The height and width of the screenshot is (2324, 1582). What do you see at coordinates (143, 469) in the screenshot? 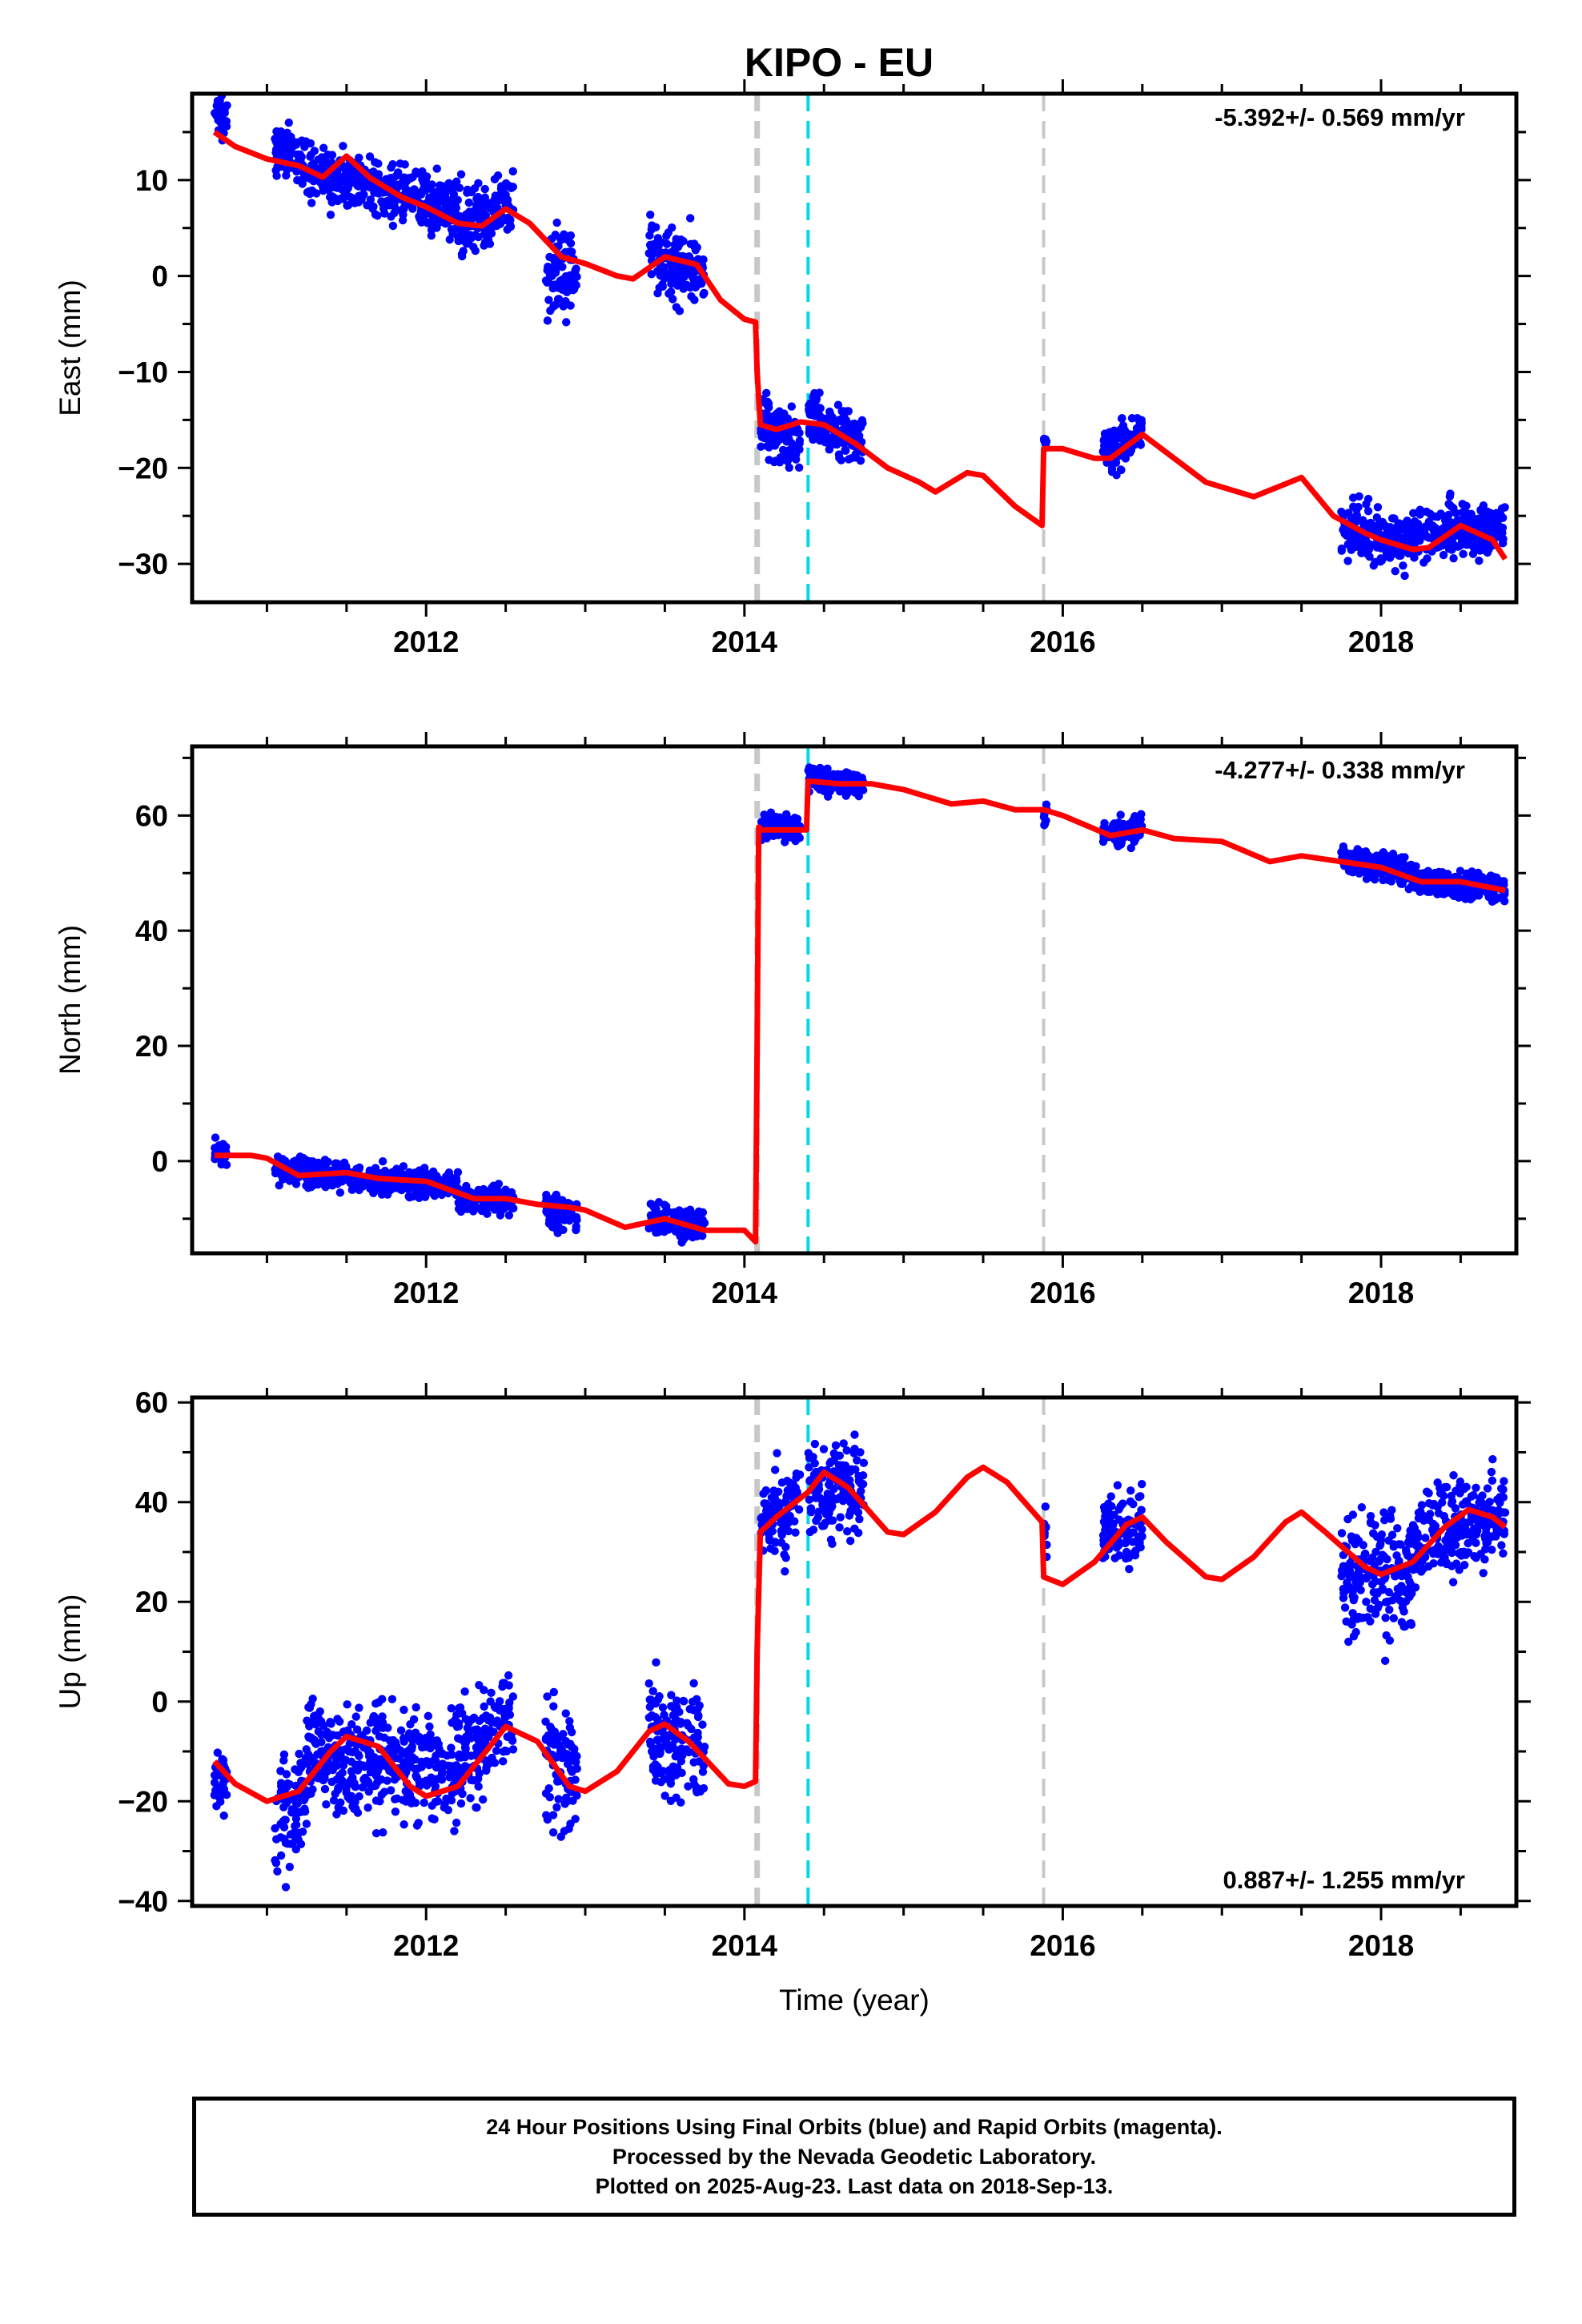
I see `y-tick-label: −20` at bounding box center [143, 469].